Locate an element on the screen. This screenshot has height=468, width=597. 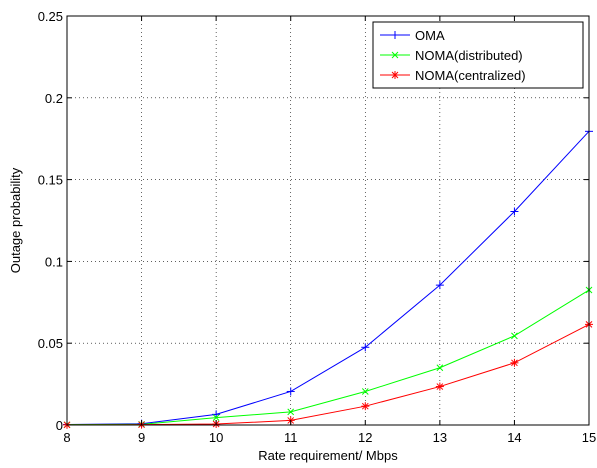
x-tick-label: 13 is located at coordinates (440, 437).